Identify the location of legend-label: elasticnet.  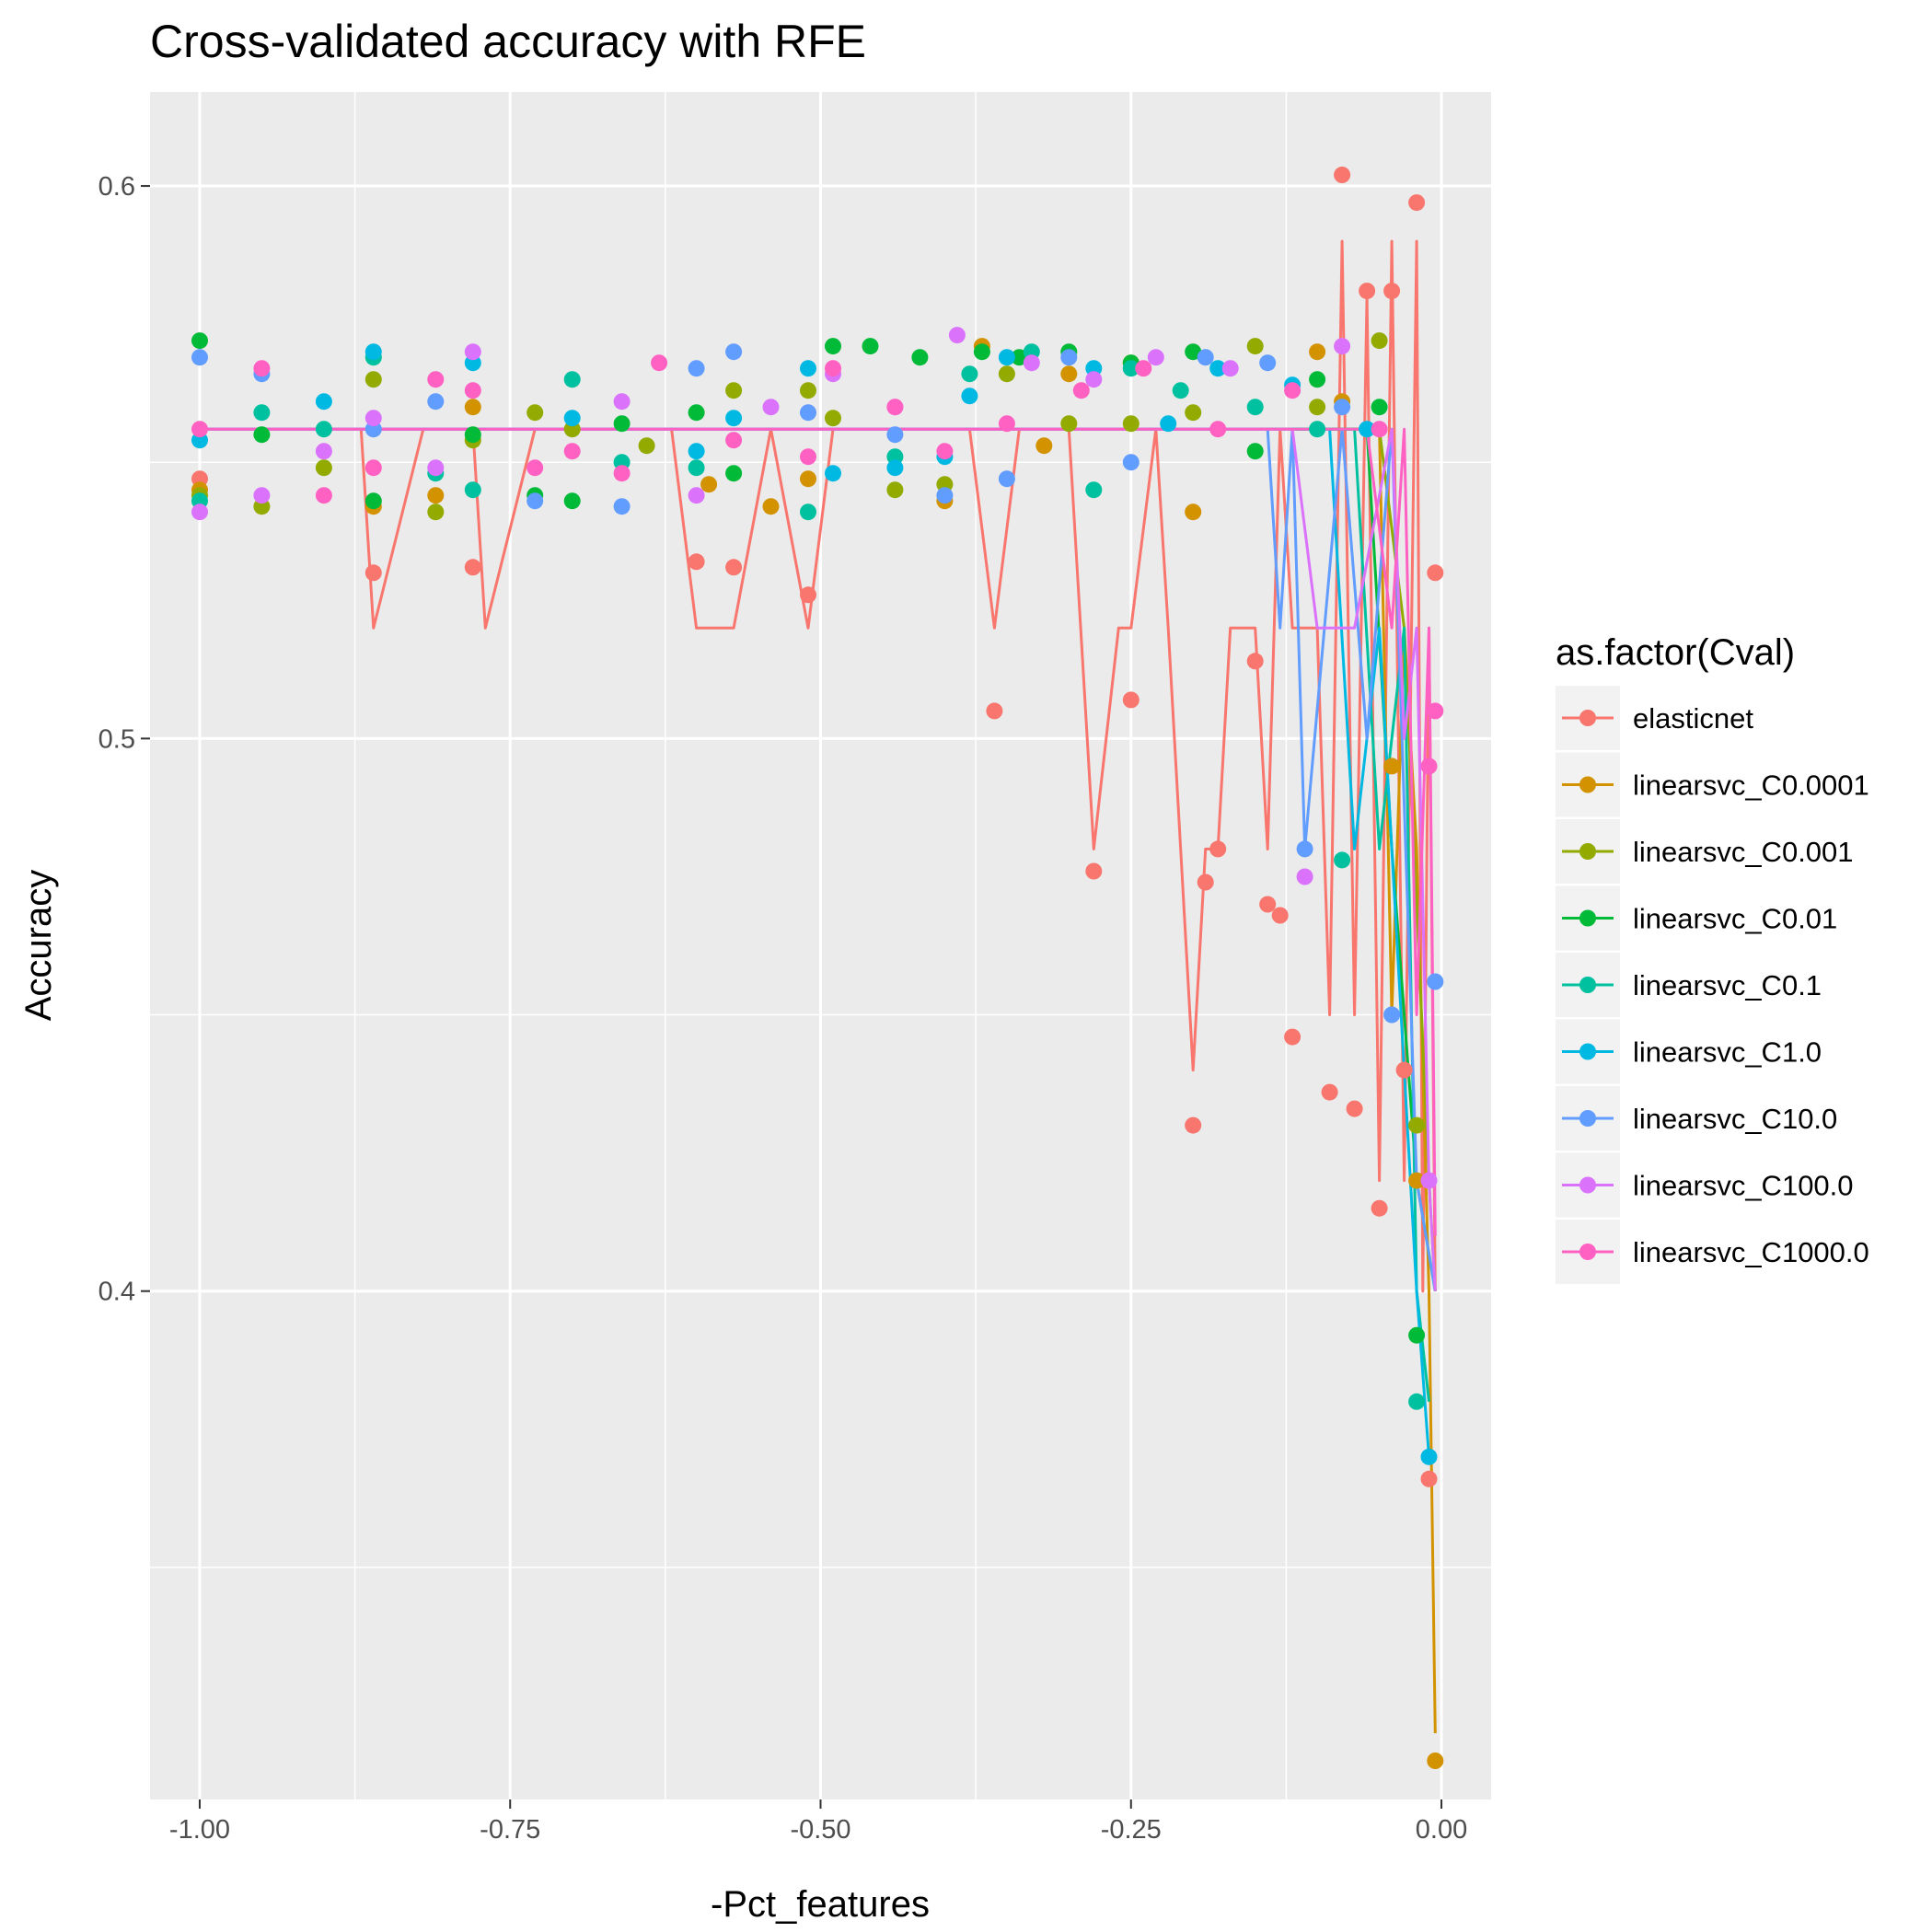
(1693, 719).